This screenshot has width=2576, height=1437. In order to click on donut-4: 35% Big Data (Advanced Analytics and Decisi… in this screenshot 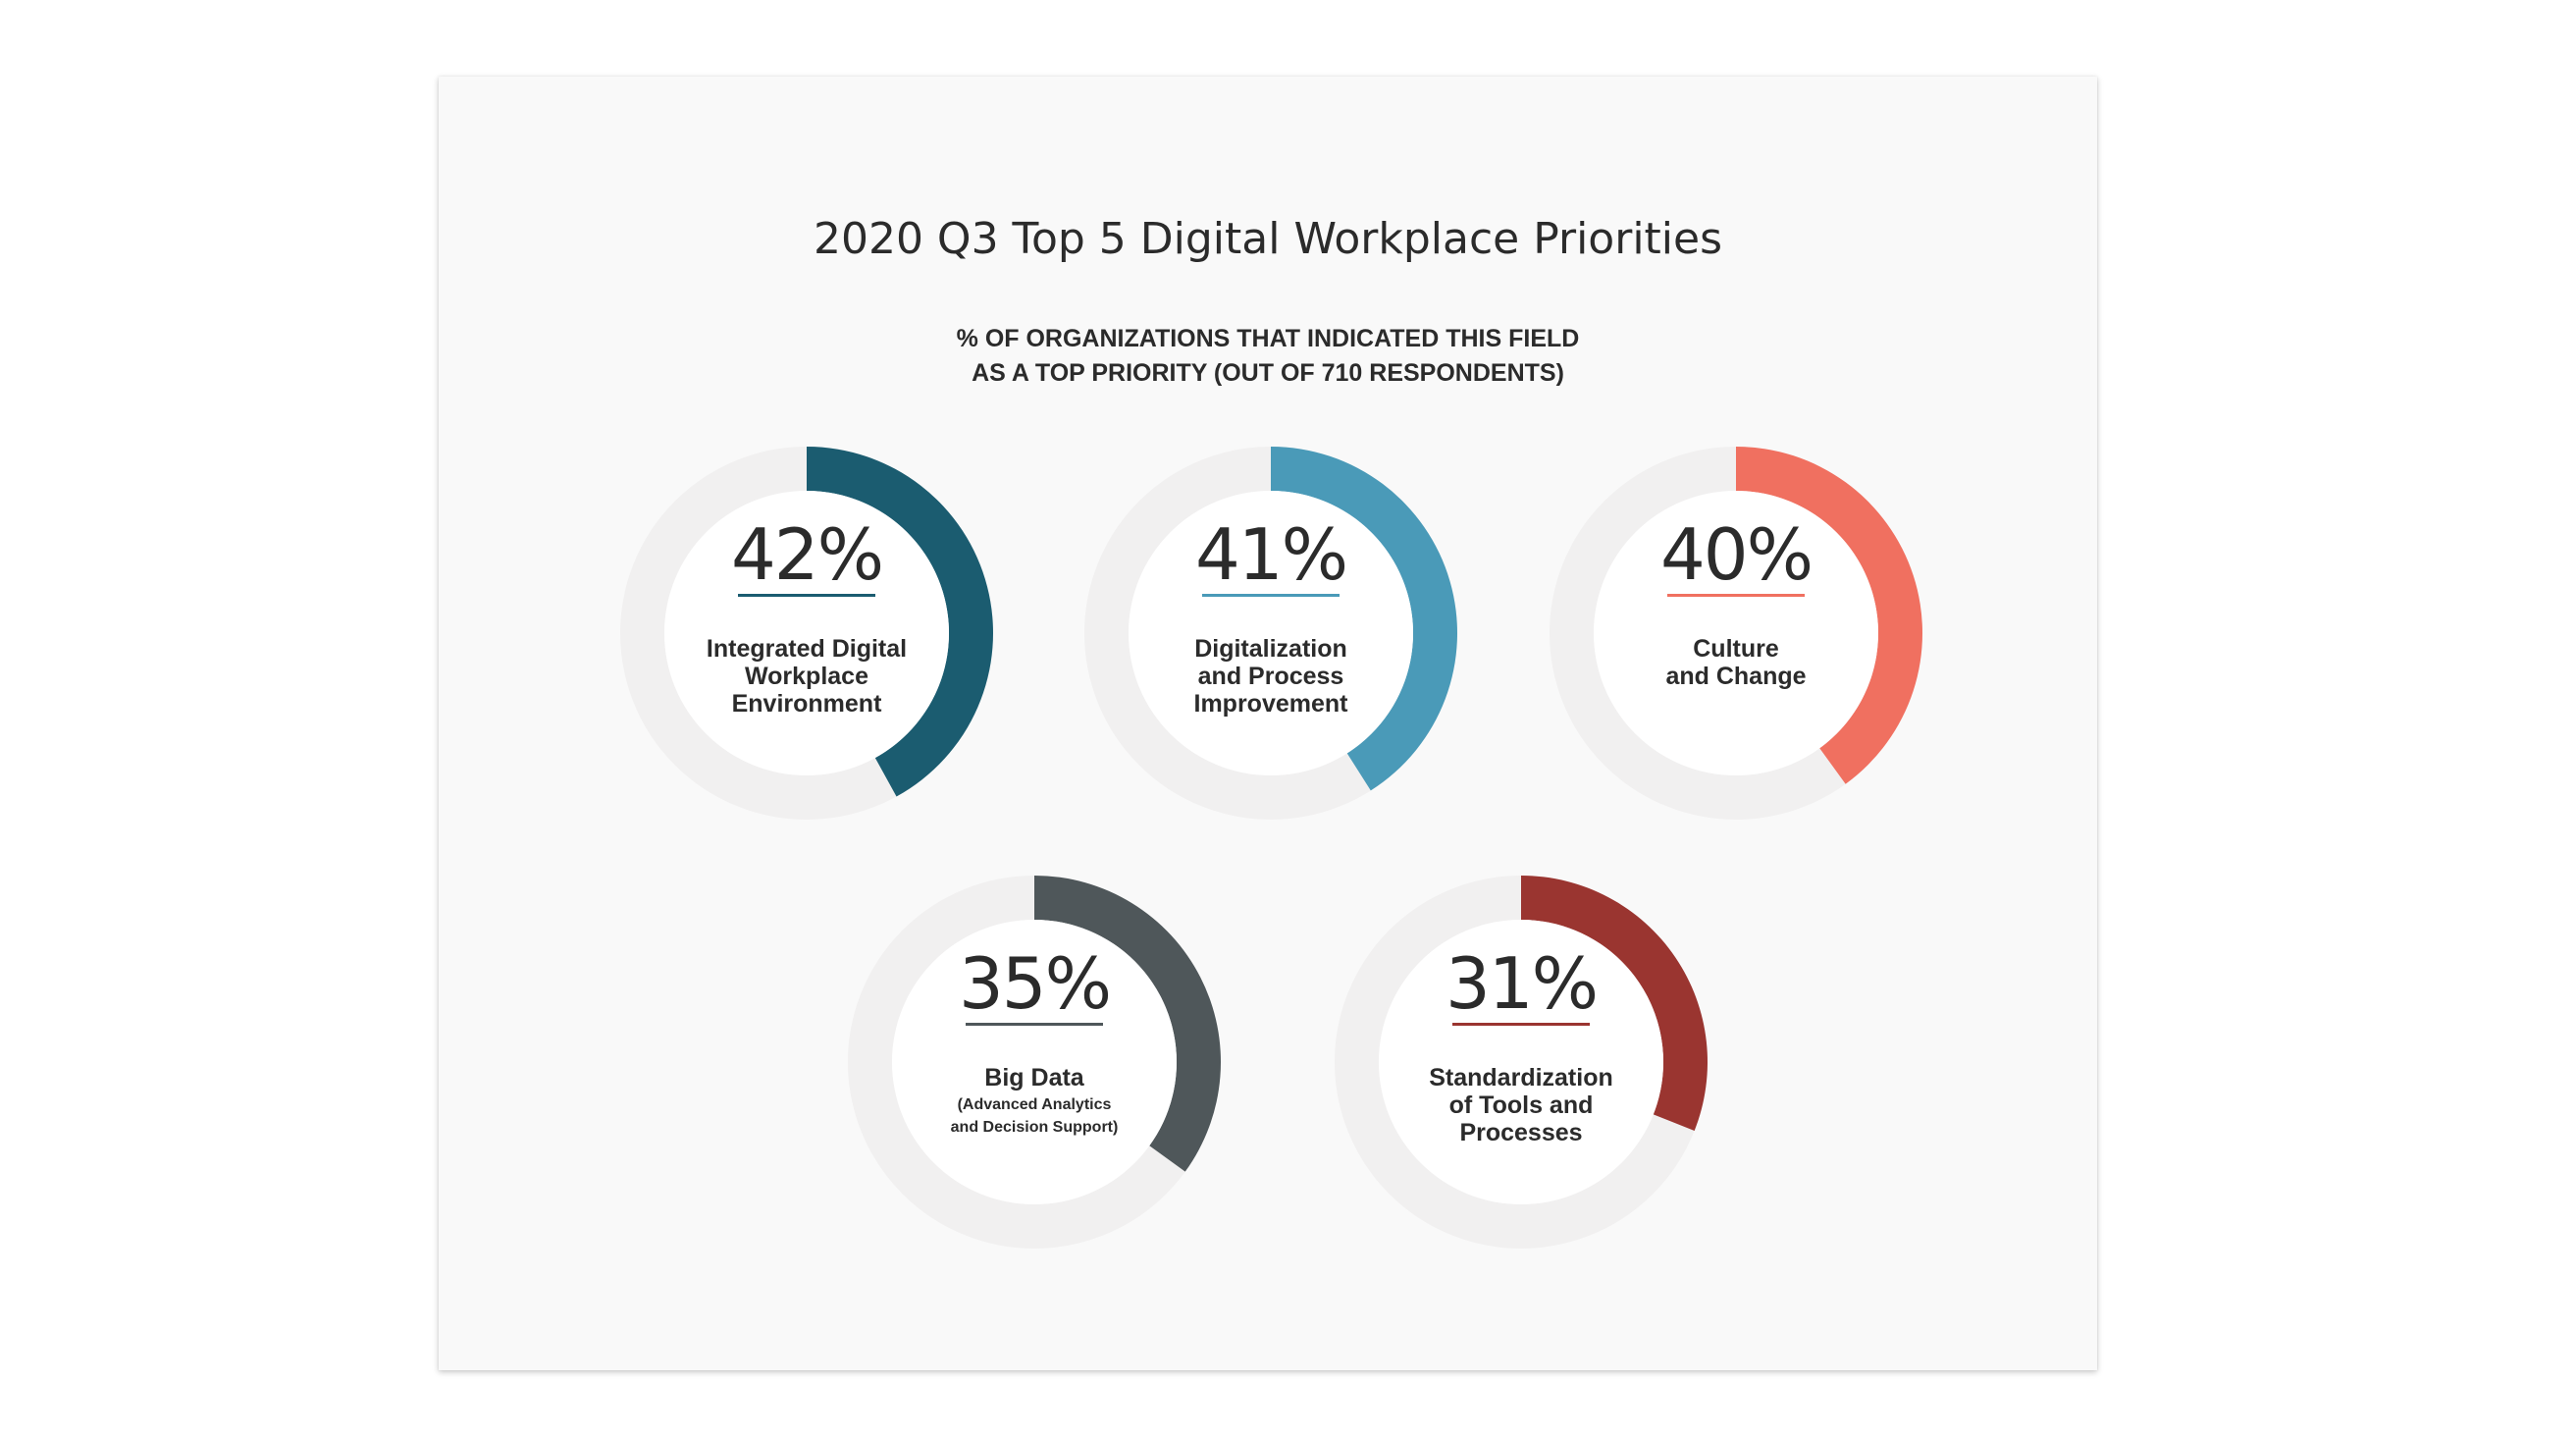, I will do `click(1034, 1062)`.